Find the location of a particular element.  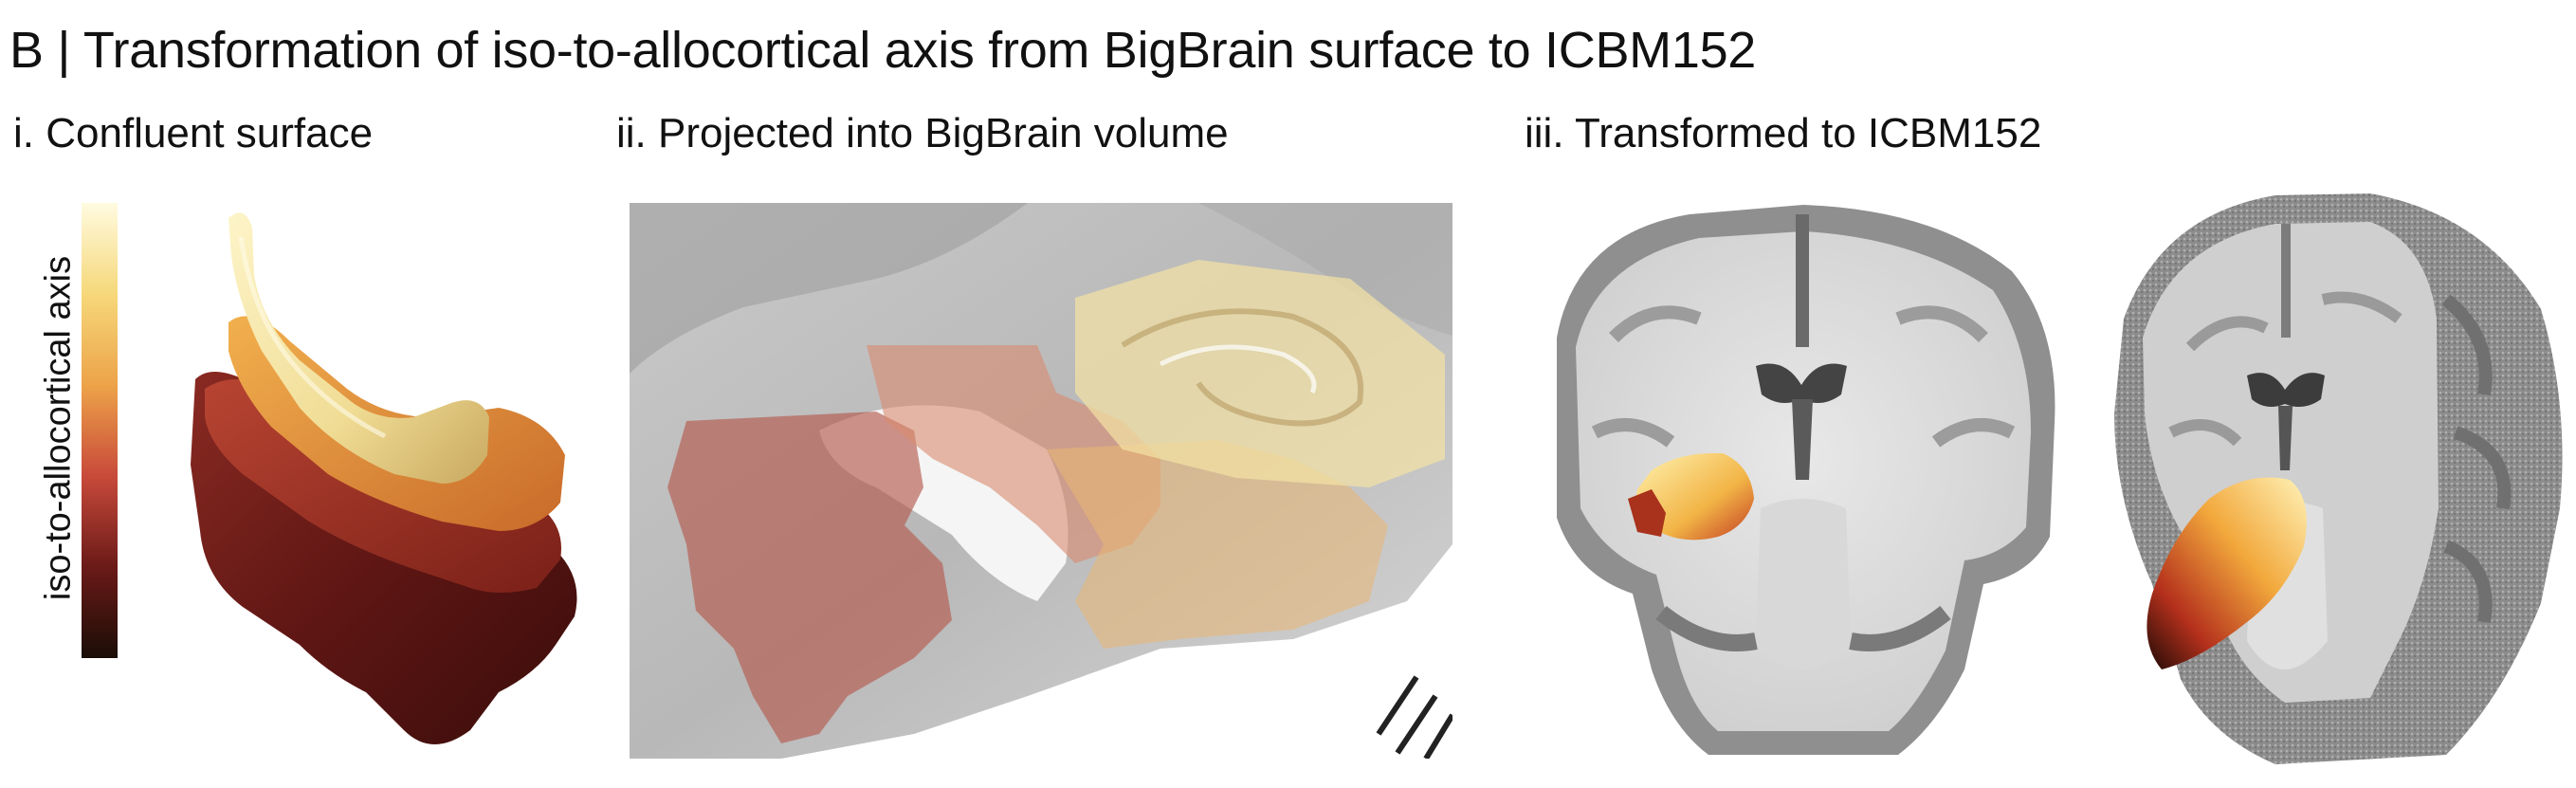

roi-overlay-3d is located at coordinates (2227, 573).